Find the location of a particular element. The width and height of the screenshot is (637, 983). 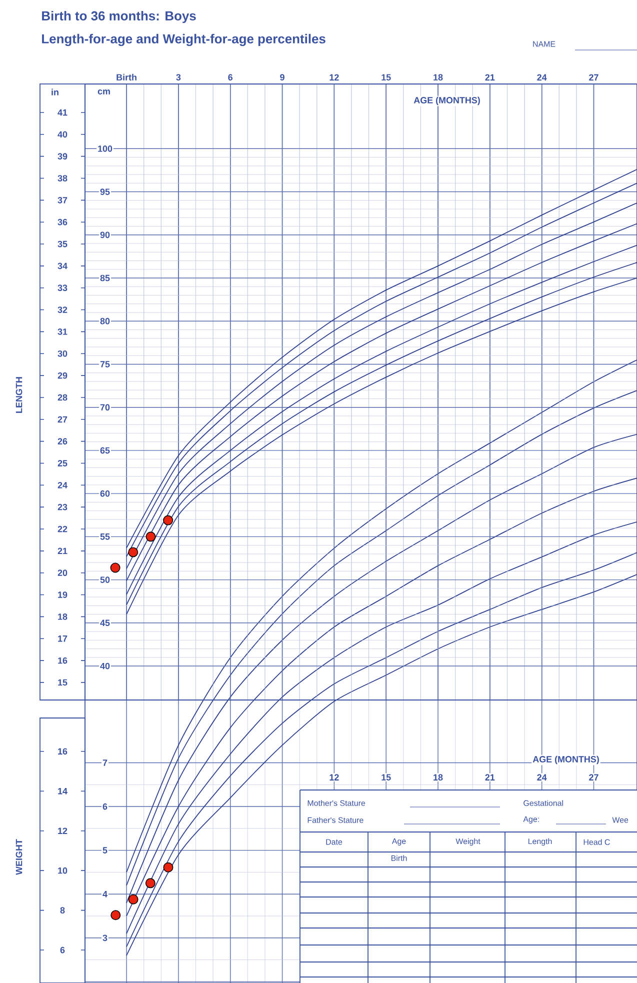

y2-tick-label: 75 is located at coordinates (105, 364).